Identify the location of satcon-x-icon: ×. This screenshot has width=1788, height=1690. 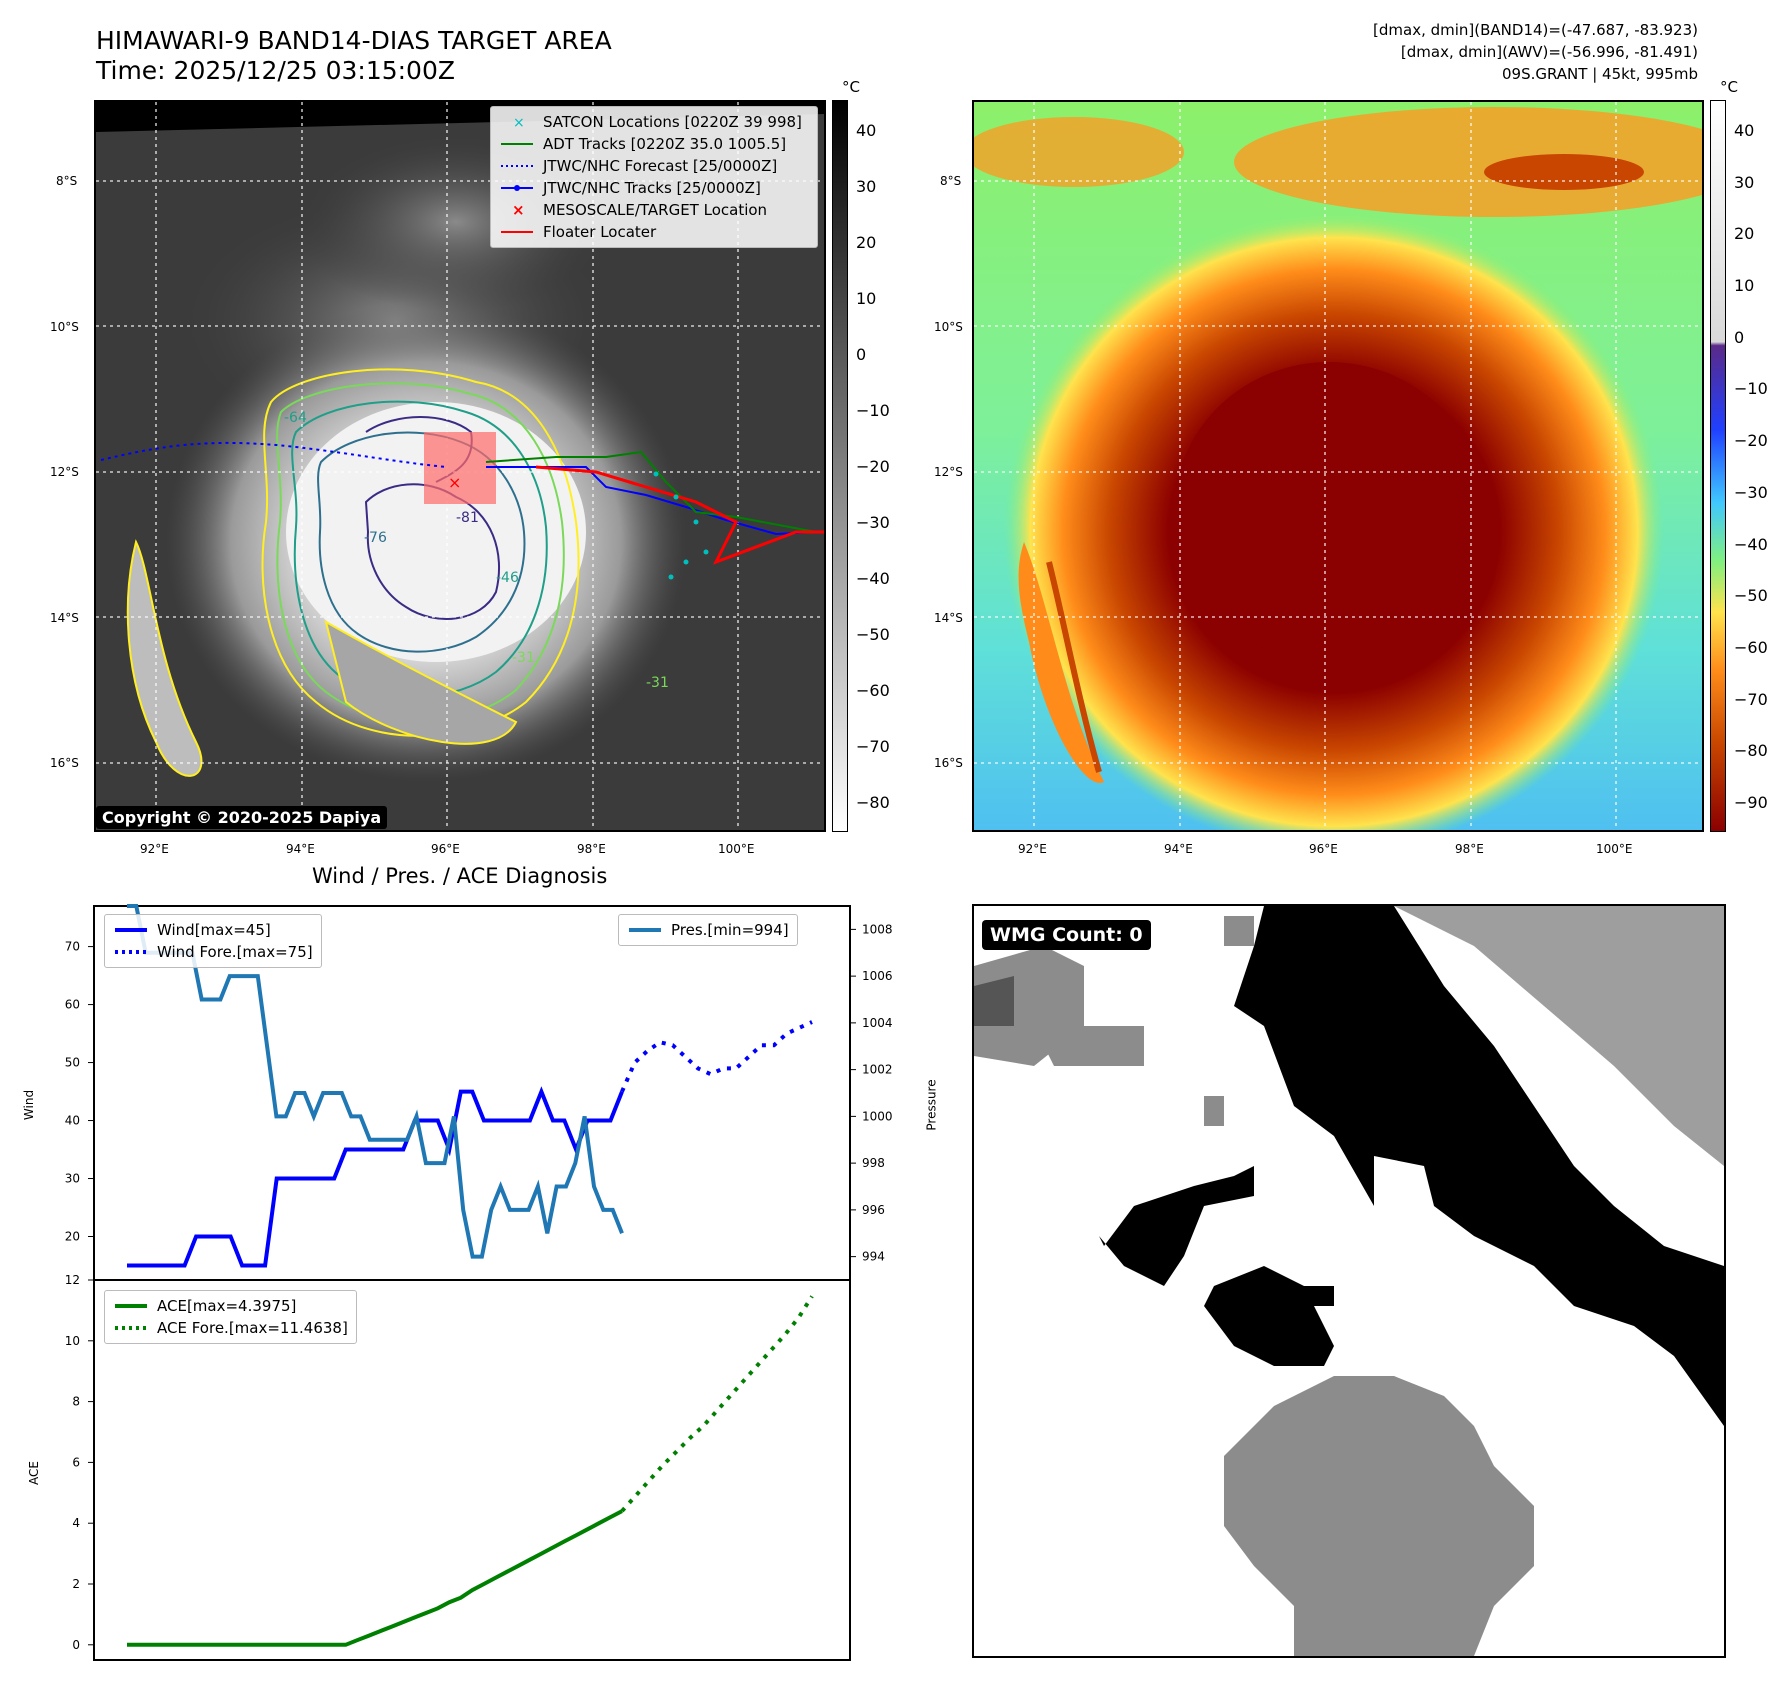
(519, 123).